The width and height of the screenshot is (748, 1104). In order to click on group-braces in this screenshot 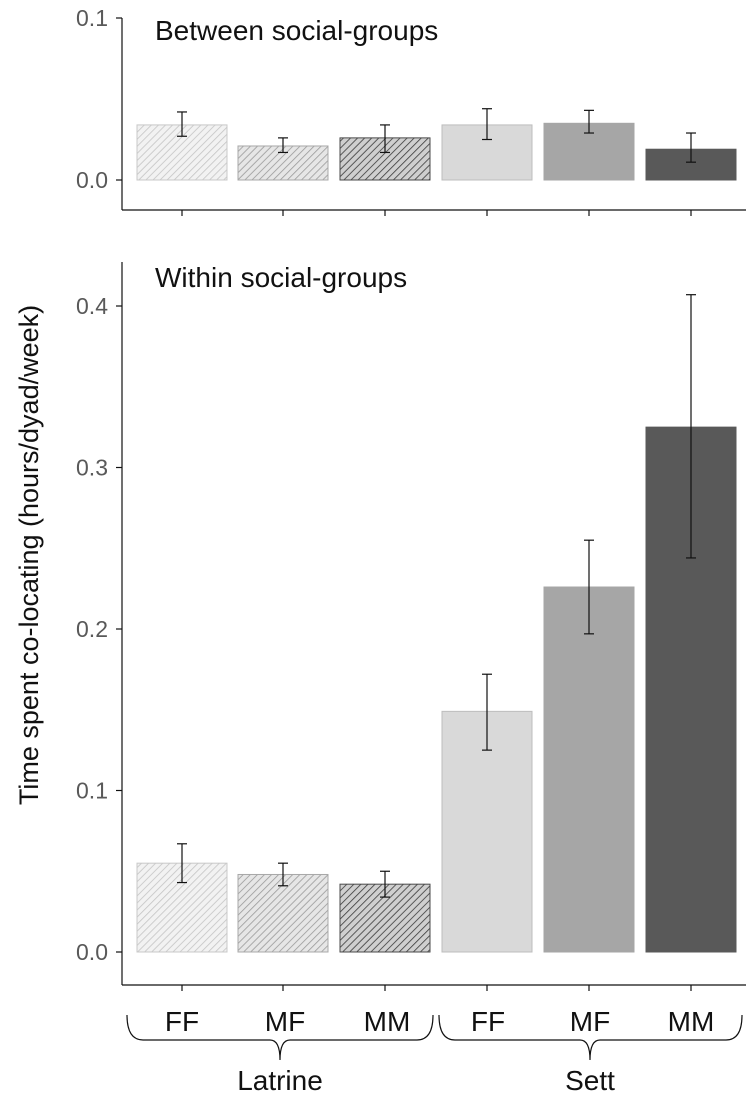, I will do `click(434, 1037)`.